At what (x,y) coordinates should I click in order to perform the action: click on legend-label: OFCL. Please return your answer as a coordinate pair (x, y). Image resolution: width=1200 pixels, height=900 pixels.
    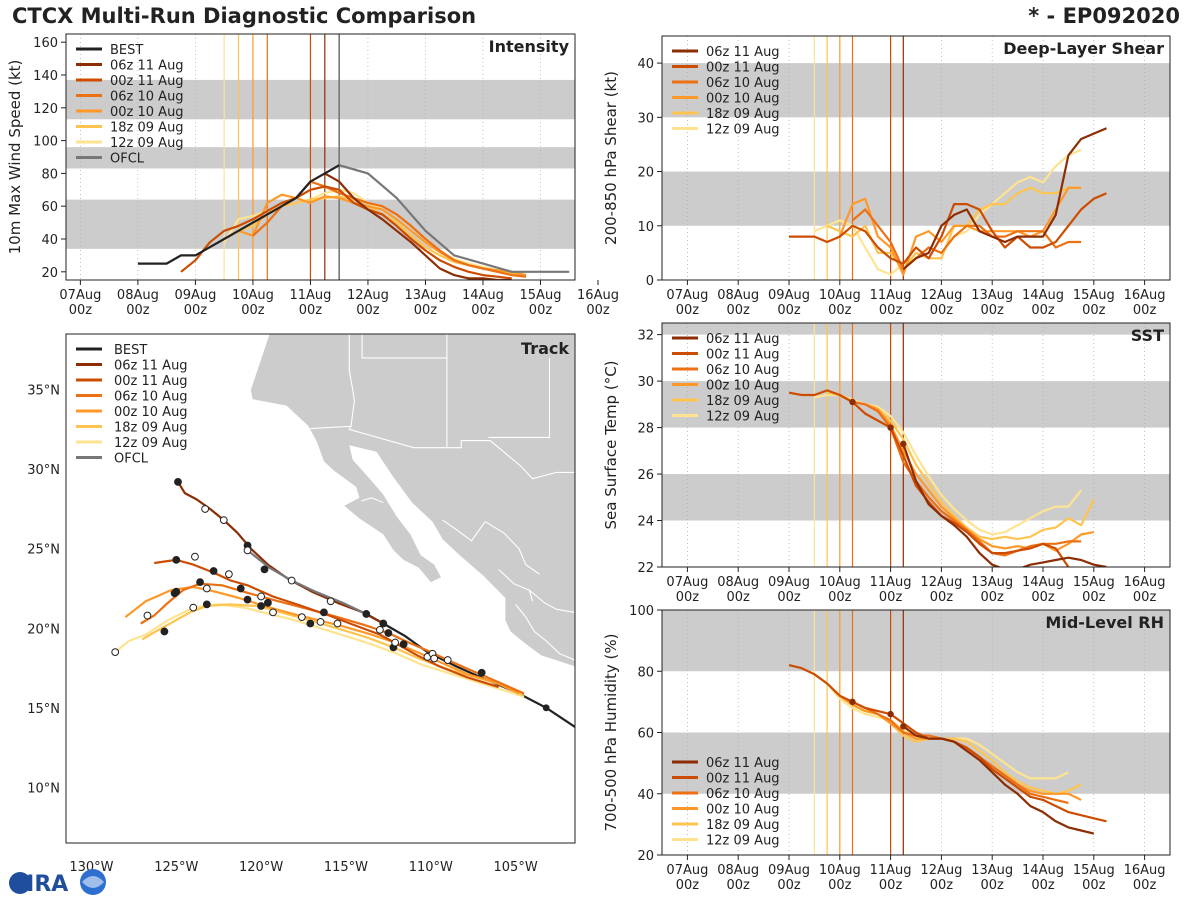
    Looking at the image, I should click on (131, 459).